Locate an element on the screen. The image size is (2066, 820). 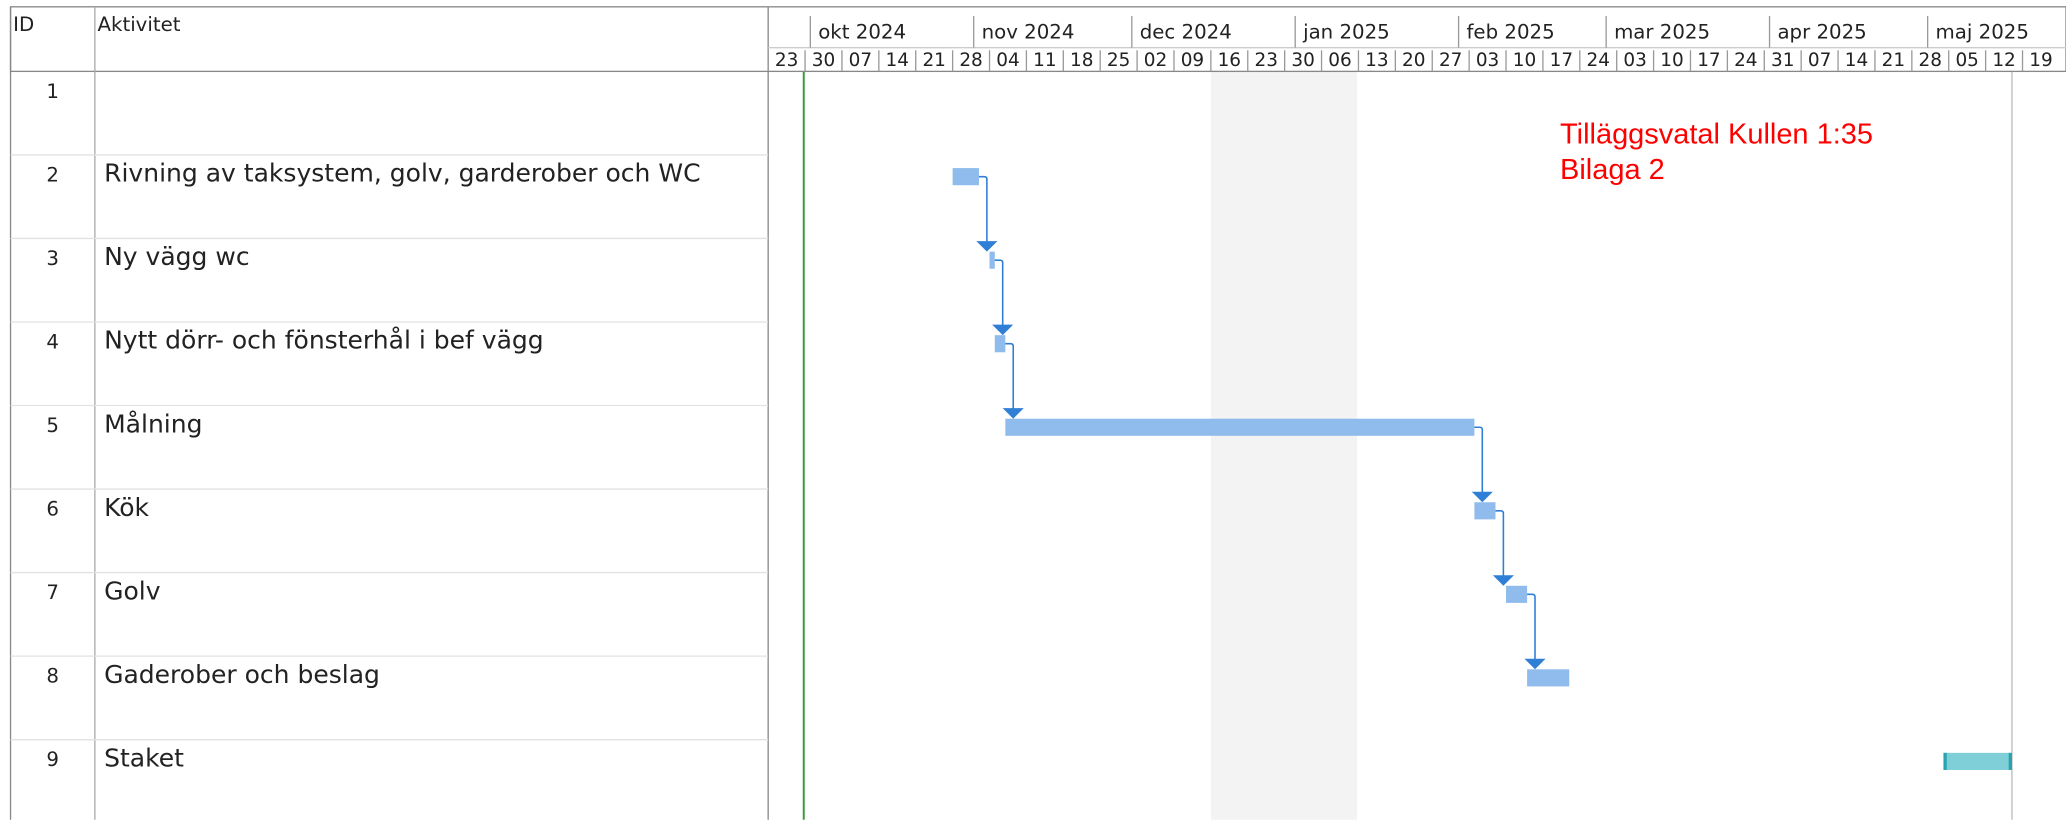
week-label: 19 is located at coordinates (2040, 60).